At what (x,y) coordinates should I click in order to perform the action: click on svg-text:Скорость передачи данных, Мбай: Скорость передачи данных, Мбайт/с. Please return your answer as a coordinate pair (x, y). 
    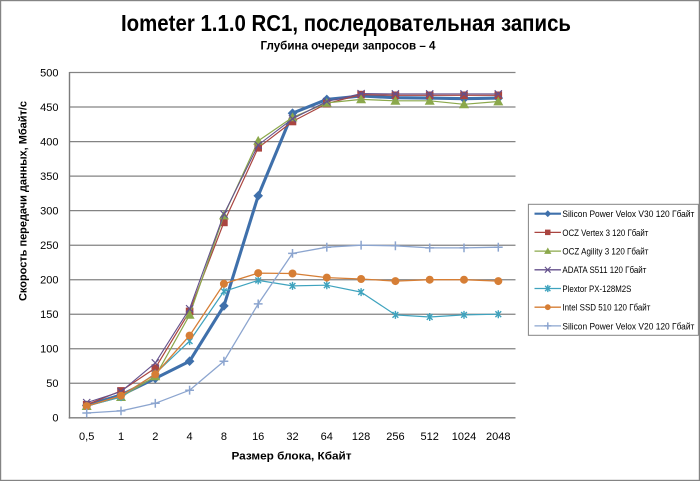
    Looking at the image, I should click on (24, 201).